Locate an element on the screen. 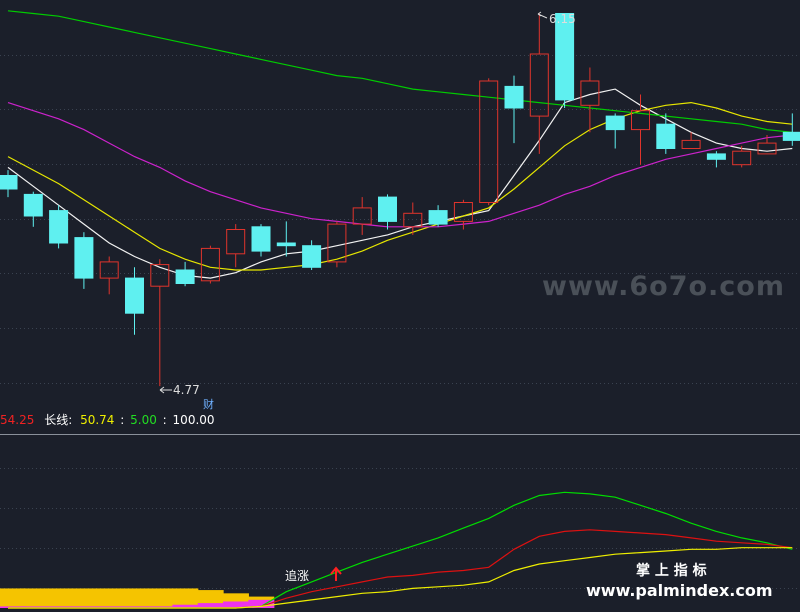 This screenshot has height=612, width=800. high-annotation: 6.15 is located at coordinates (556, 18).